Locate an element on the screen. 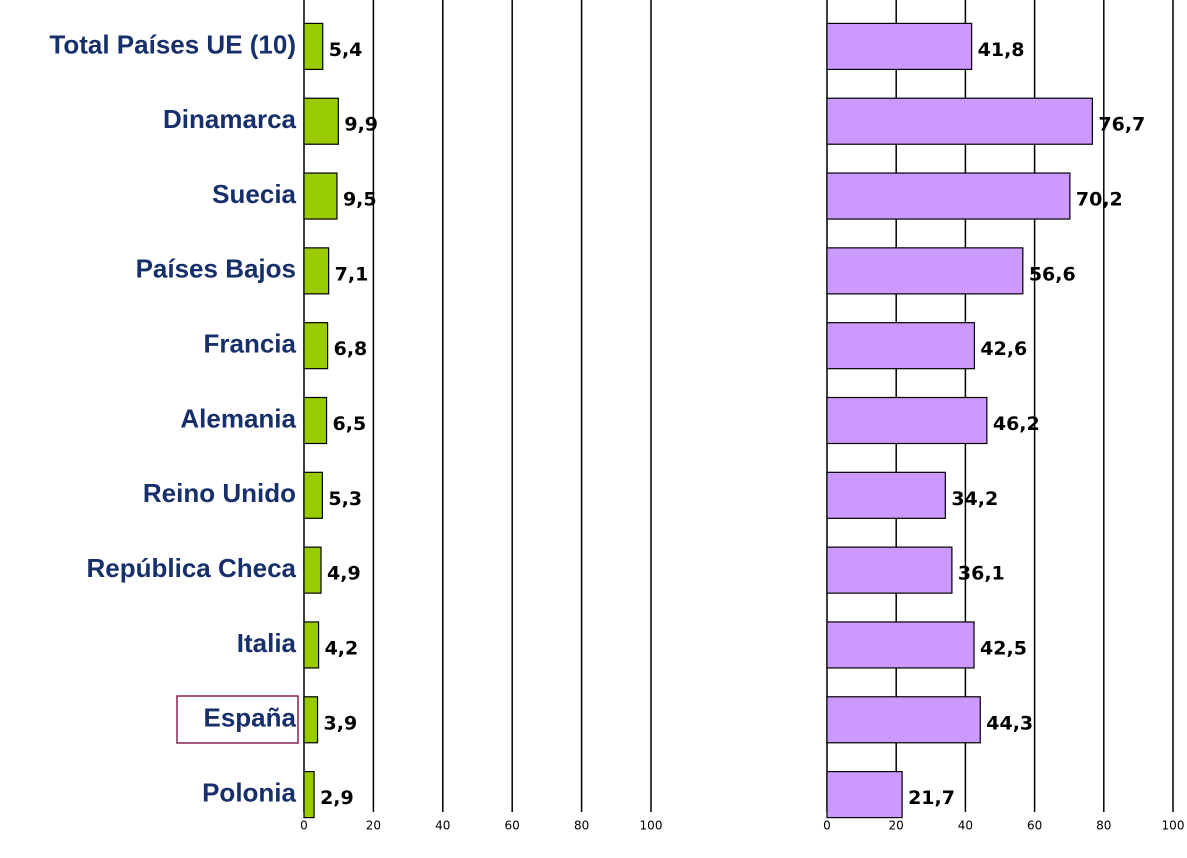  value-label: 56,6 is located at coordinates (1052, 274).